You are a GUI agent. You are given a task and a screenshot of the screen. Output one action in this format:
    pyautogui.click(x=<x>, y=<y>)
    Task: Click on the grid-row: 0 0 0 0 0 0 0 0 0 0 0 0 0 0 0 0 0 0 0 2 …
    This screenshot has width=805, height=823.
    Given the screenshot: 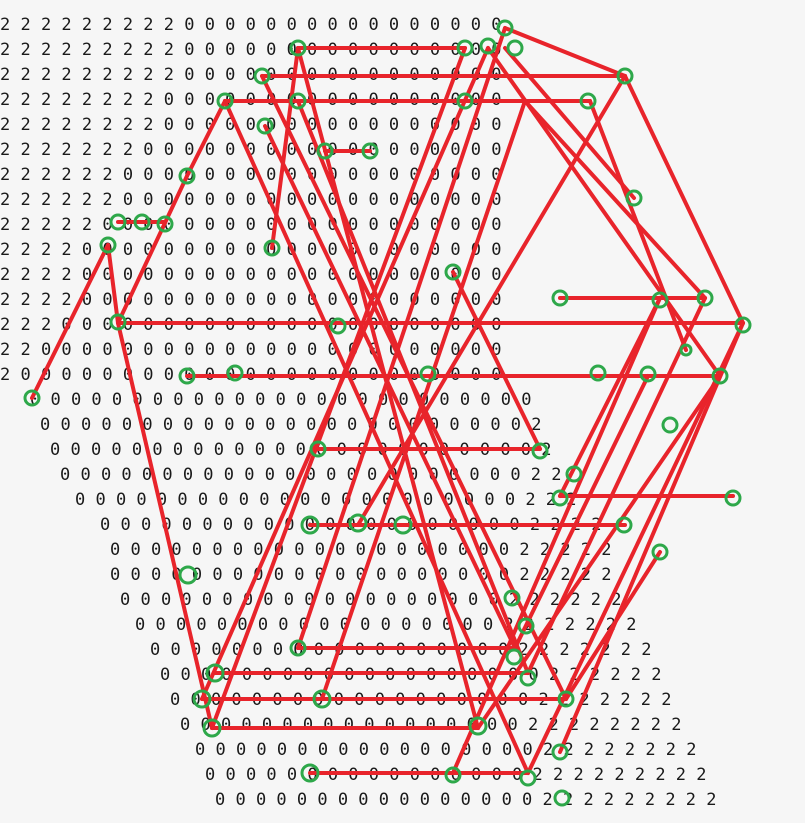 What is the action you would take?
    pyautogui.click(x=371, y=600)
    